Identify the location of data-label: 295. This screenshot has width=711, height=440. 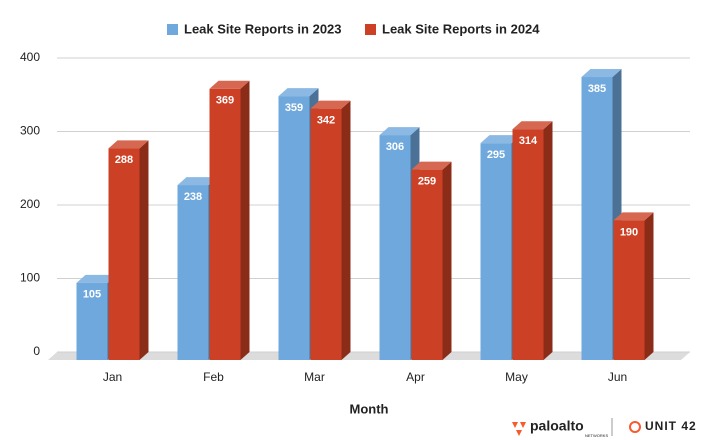
(496, 155).